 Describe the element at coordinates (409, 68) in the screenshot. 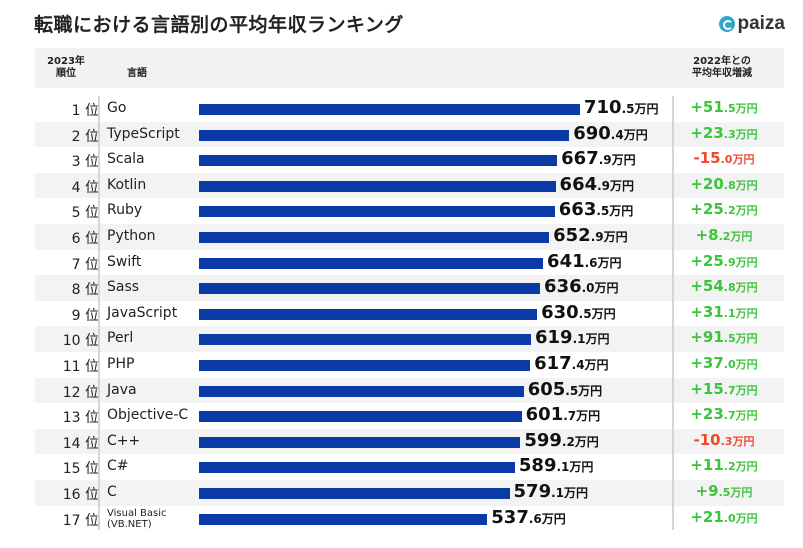

I see `table-header: 2023年 順位 言語 2022年との 平均年収増減` at that location.